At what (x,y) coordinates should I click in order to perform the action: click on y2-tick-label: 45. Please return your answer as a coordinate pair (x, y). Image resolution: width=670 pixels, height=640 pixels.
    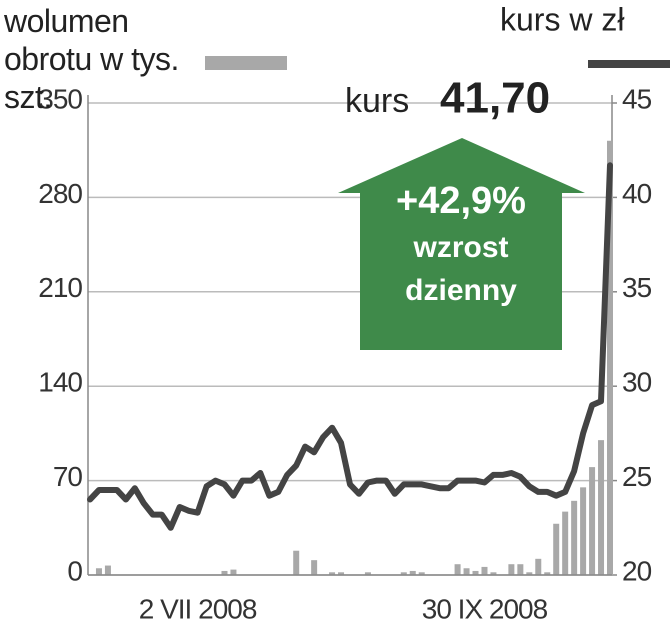
    Looking at the image, I should click on (637, 98).